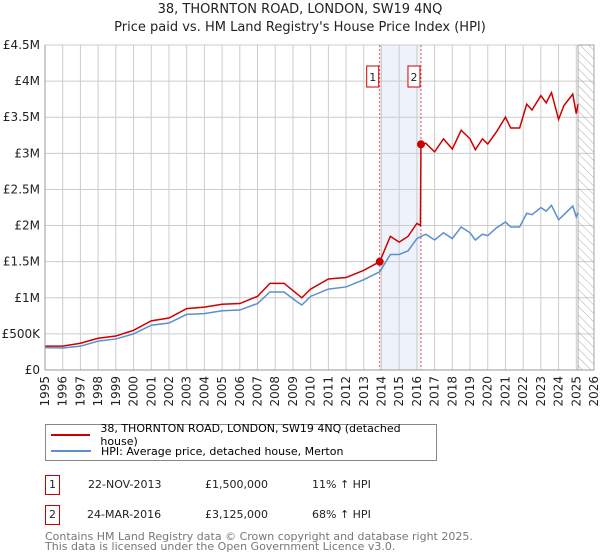 The image size is (600, 560). I want to click on transaction-hpi: 68% ↑ HPI, so click(341, 514).